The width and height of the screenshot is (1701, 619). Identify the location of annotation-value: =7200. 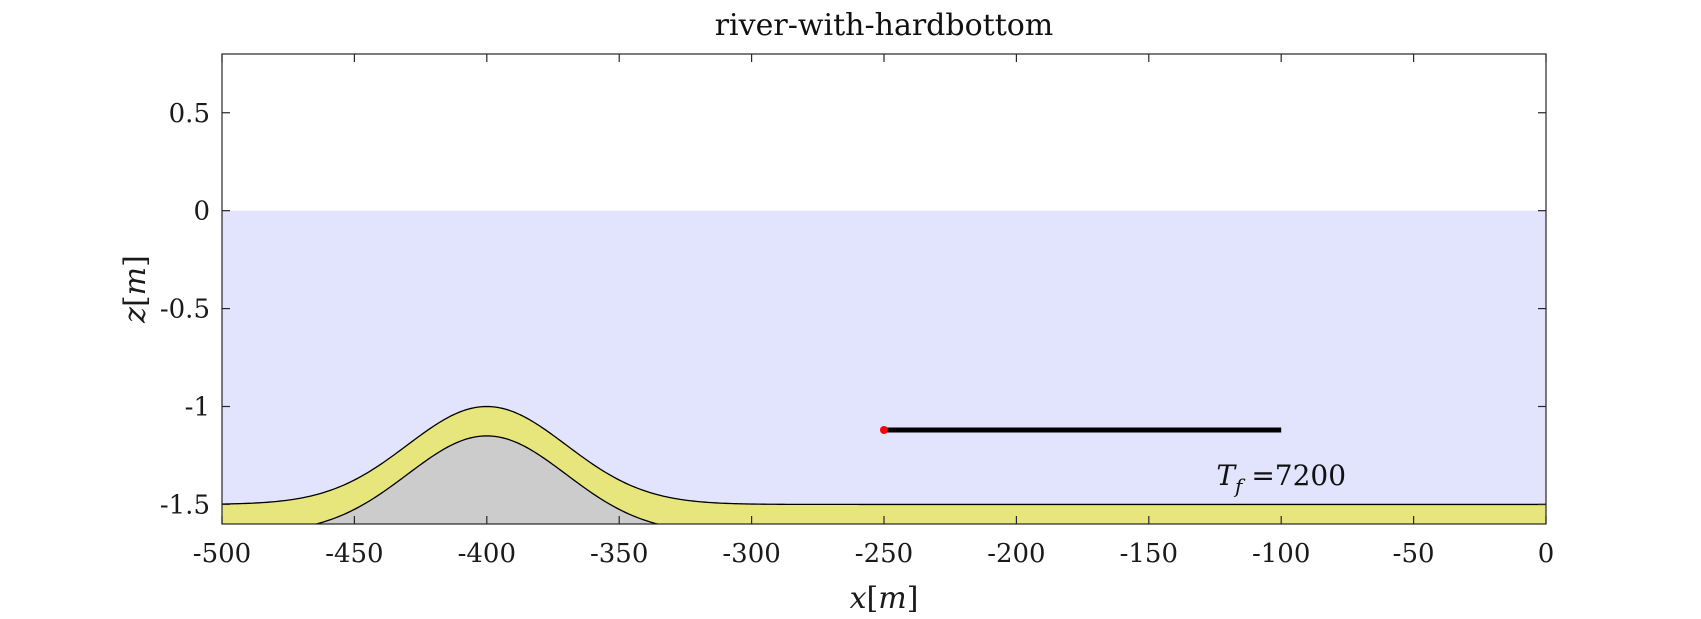
(1294, 475).